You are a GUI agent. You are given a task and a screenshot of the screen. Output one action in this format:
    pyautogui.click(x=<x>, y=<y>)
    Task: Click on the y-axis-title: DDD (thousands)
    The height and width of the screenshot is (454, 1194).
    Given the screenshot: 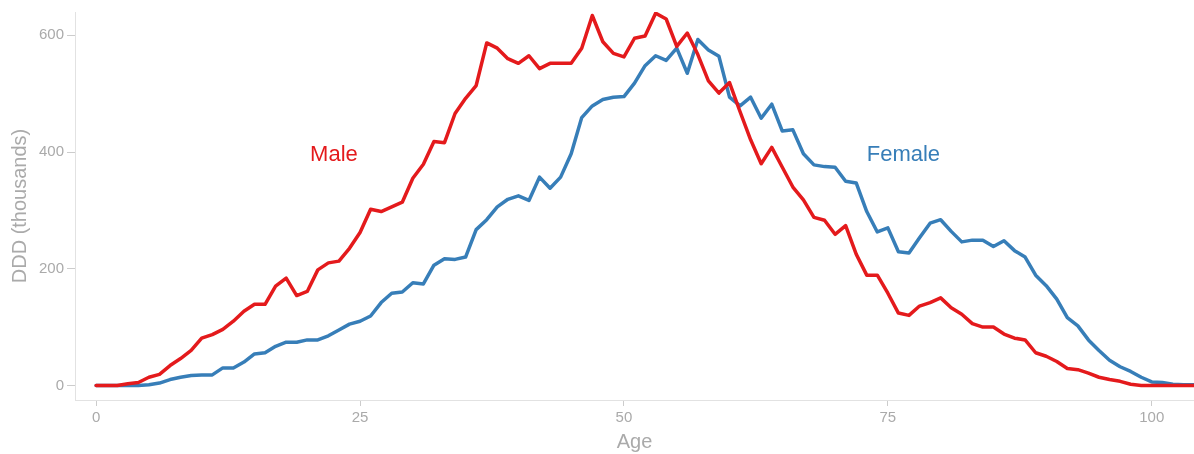 What is the action you would take?
    pyautogui.click(x=18, y=206)
    